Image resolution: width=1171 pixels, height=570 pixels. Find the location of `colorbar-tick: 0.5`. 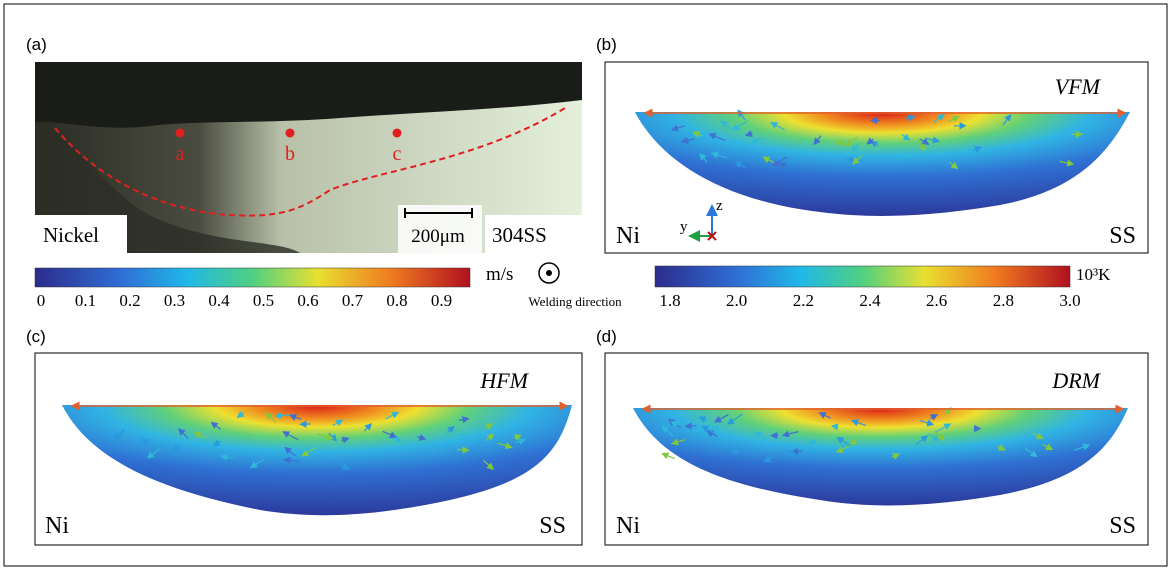

colorbar-tick: 0.5 is located at coordinates (263, 300).